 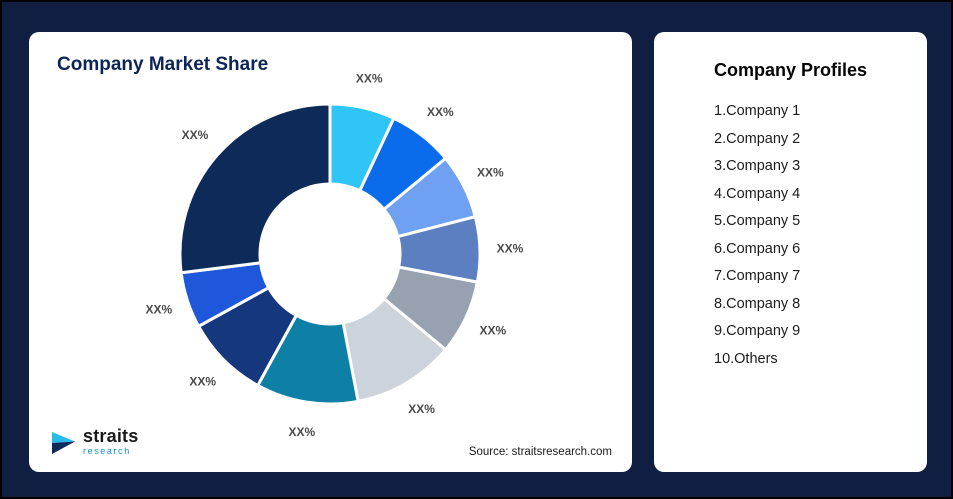 What do you see at coordinates (746, 358) in the screenshot?
I see `profile-item: 10.Others` at bounding box center [746, 358].